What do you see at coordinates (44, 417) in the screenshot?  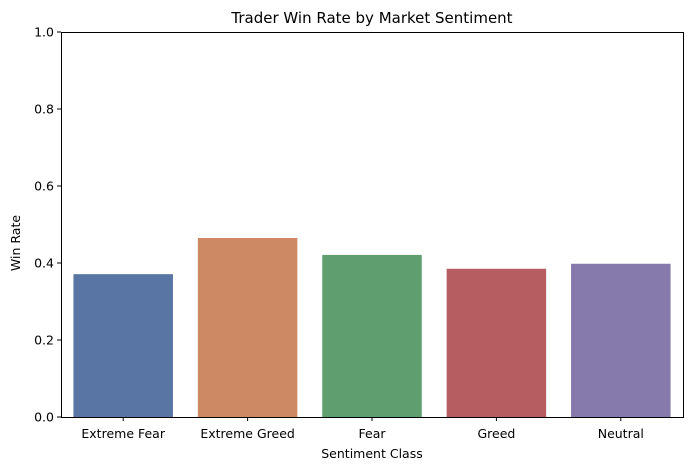 I see `y-tick-label: 0.0` at bounding box center [44, 417].